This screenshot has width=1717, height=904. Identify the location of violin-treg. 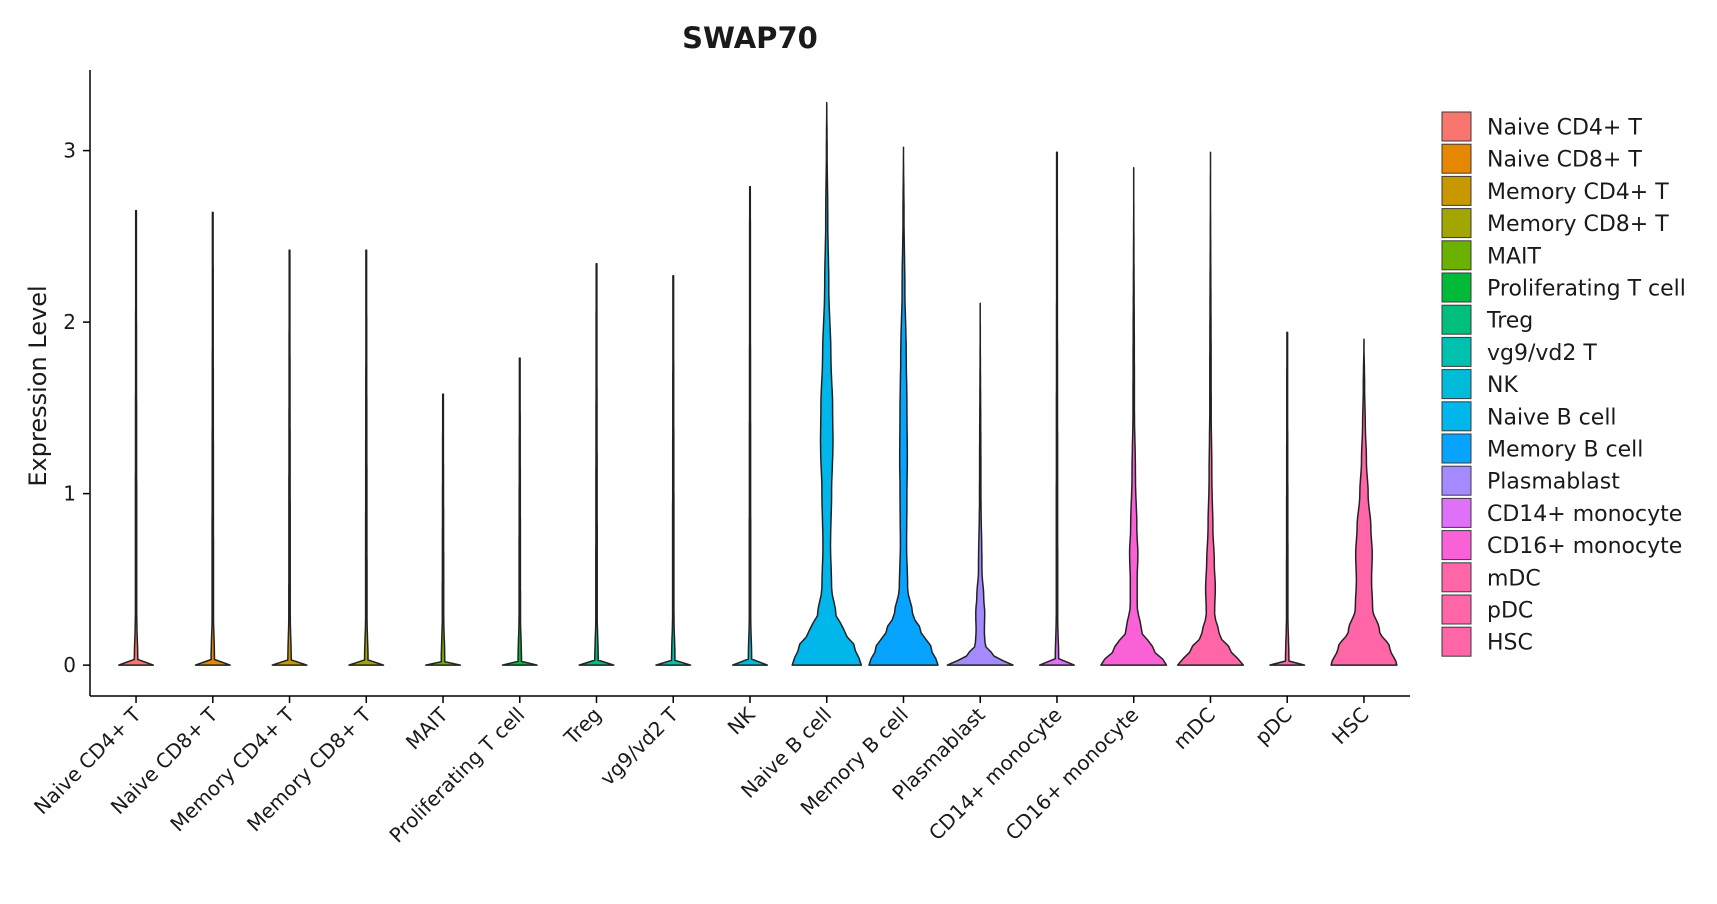
(596, 464).